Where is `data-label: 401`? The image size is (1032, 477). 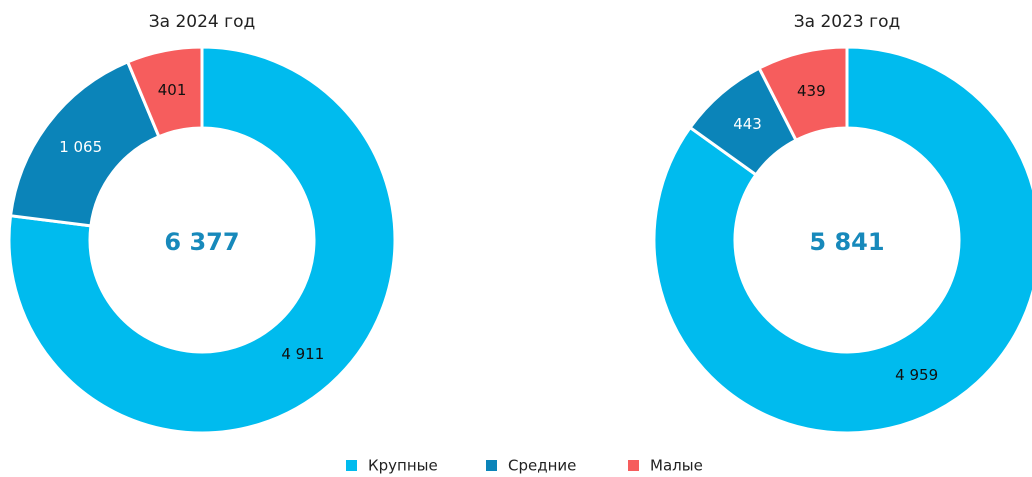
data-label: 401 is located at coordinates (172, 90).